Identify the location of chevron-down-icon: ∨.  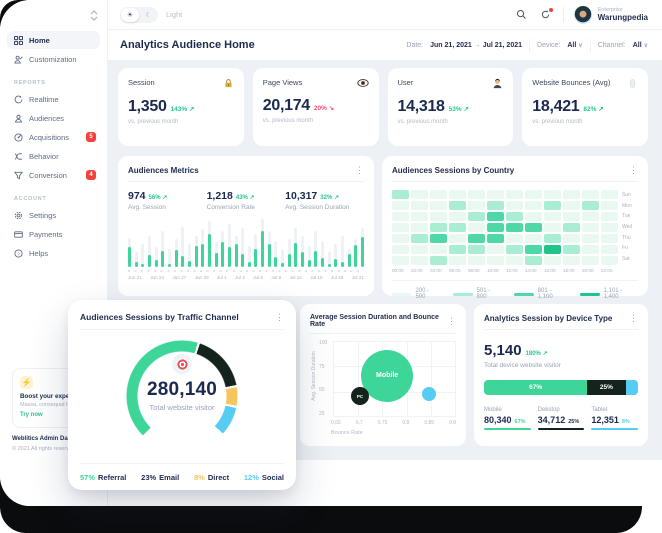
(580, 45).